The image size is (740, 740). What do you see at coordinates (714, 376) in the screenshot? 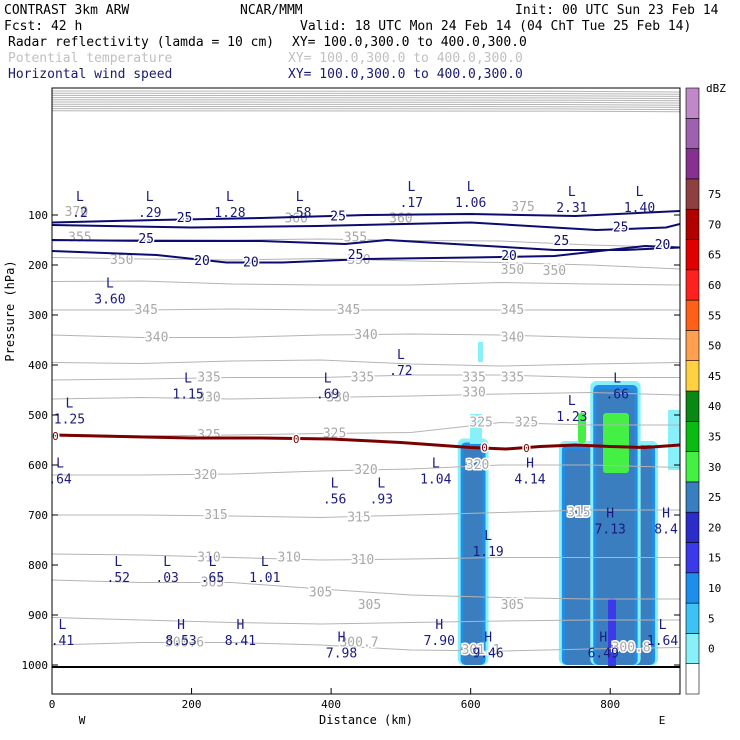
I see `colorbar-tick-label: 45` at bounding box center [714, 376].